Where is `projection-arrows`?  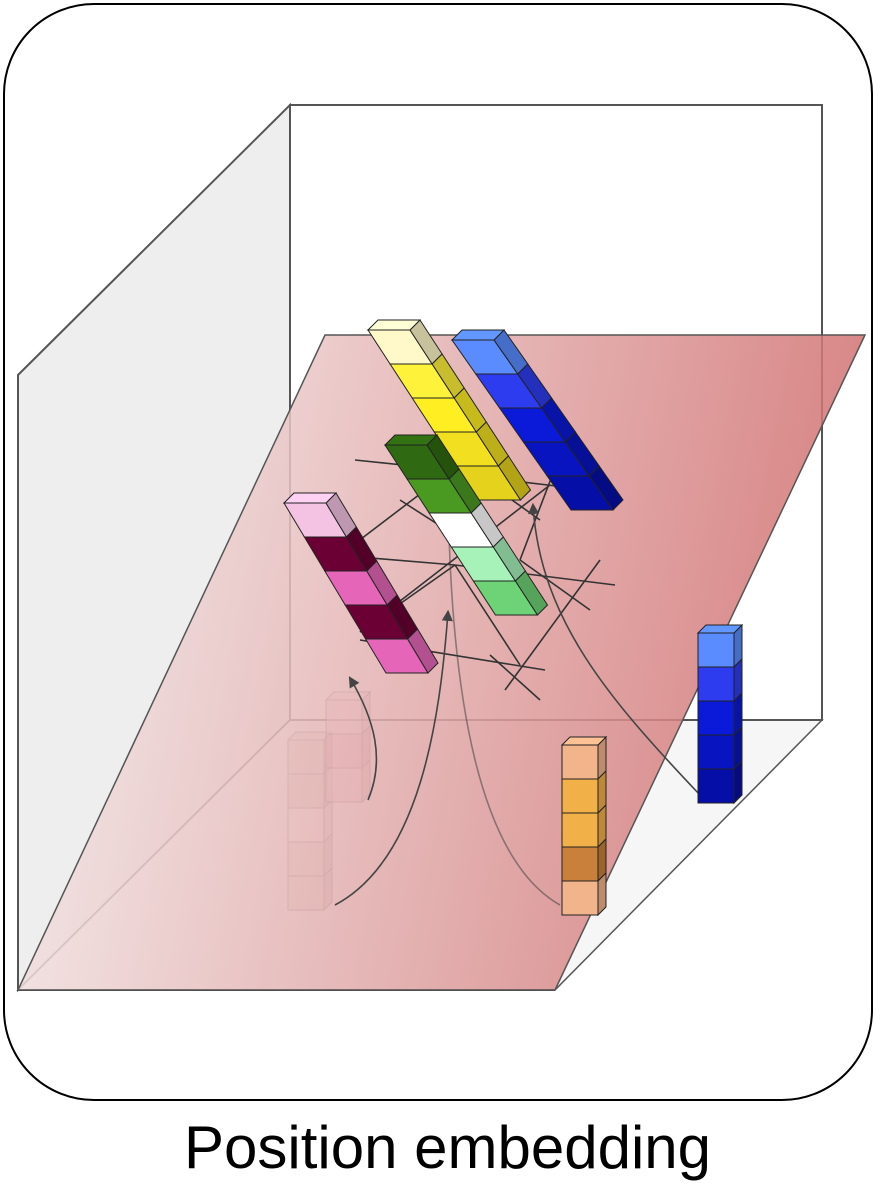 projection-arrows is located at coordinates (517, 694).